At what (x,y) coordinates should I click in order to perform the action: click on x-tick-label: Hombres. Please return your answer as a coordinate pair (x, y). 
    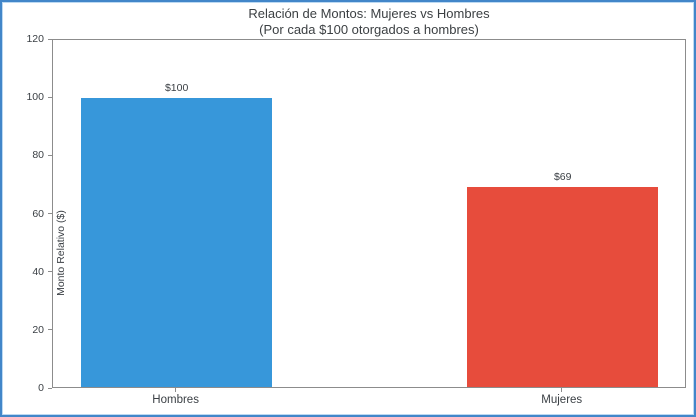
    Looking at the image, I should click on (175, 400).